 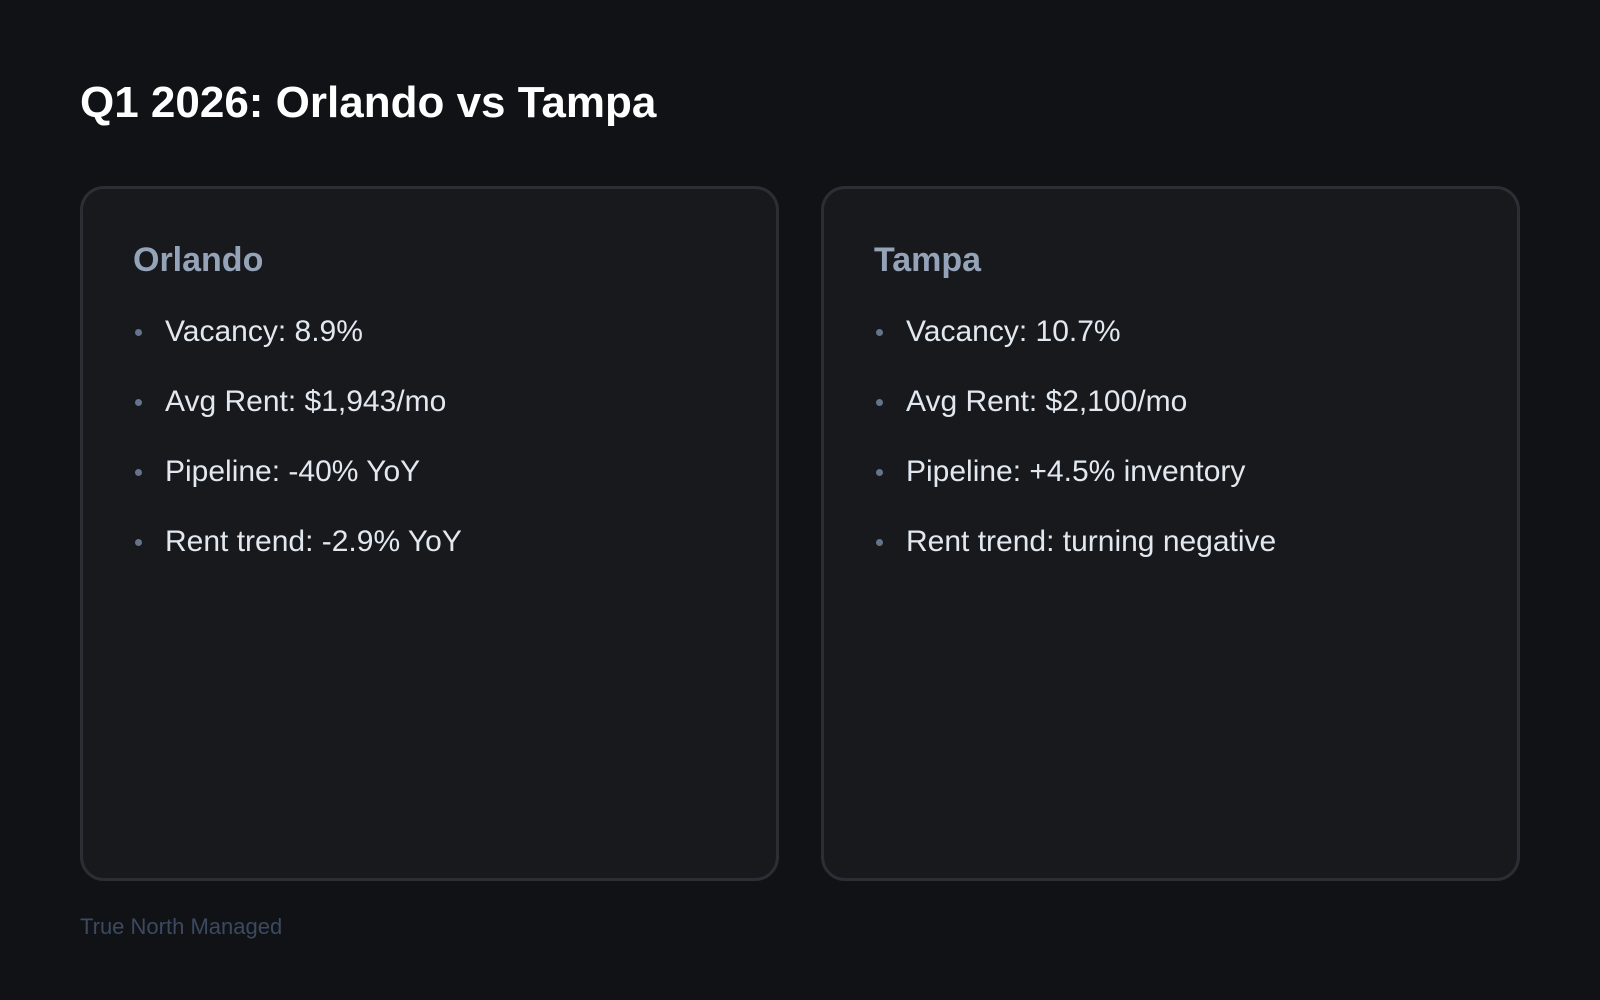 What do you see at coordinates (429, 489) in the screenshot?
I see `list-item: Pipeline: -40% YoY` at bounding box center [429, 489].